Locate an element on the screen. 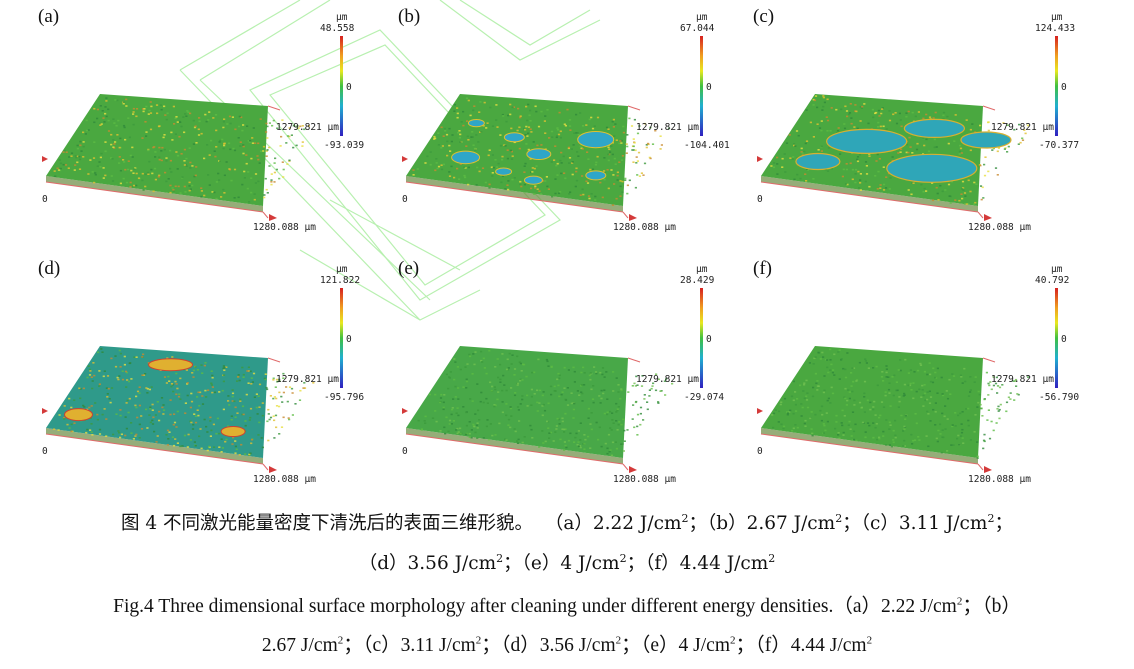 The image size is (1134, 669). colorbar-min: -56.790 is located at coordinates (1059, 397).